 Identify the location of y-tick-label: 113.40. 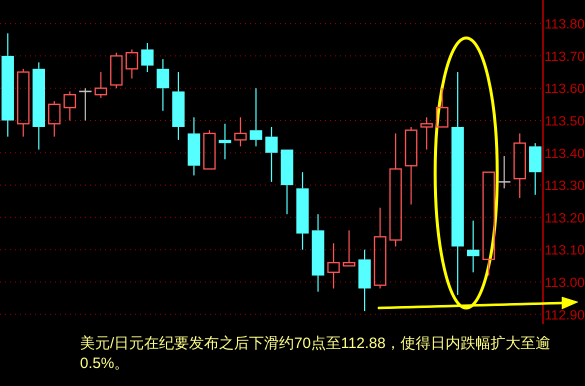
(564, 153).